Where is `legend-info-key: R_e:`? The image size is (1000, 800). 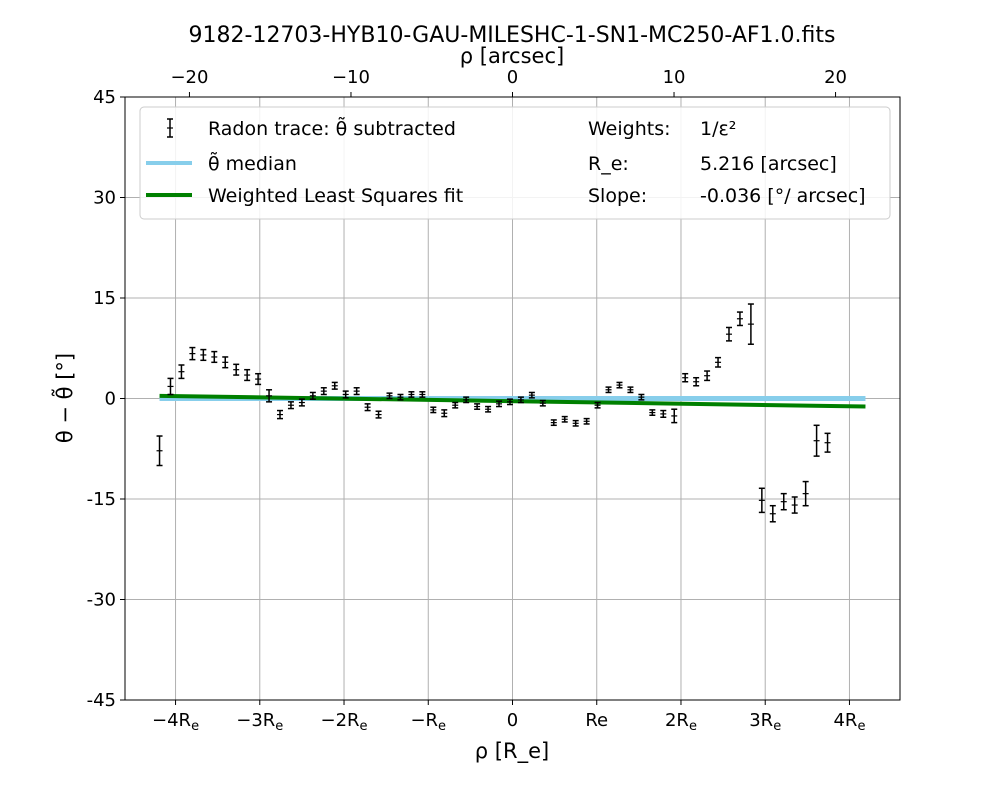 legend-info-key: R_e: is located at coordinates (608, 164).